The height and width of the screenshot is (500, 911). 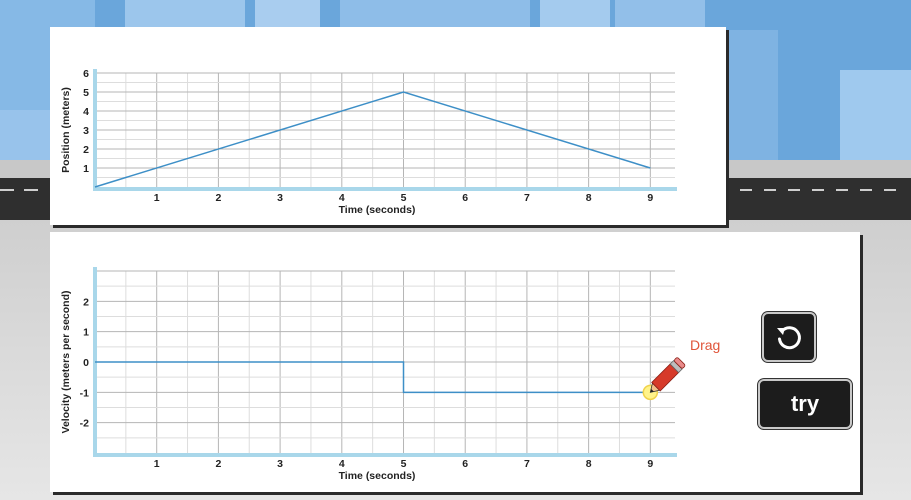 I want to click on y-tick-label: 5, so click(x=86, y=93).